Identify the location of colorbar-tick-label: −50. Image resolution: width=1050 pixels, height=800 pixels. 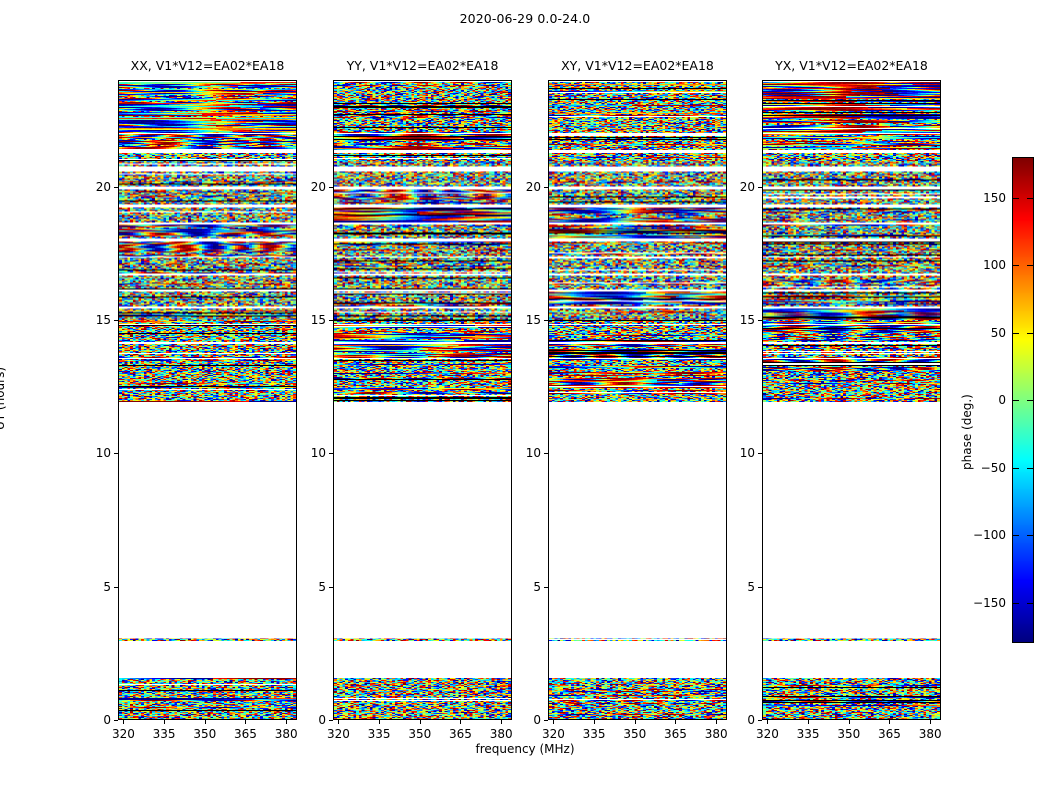
(993, 467).